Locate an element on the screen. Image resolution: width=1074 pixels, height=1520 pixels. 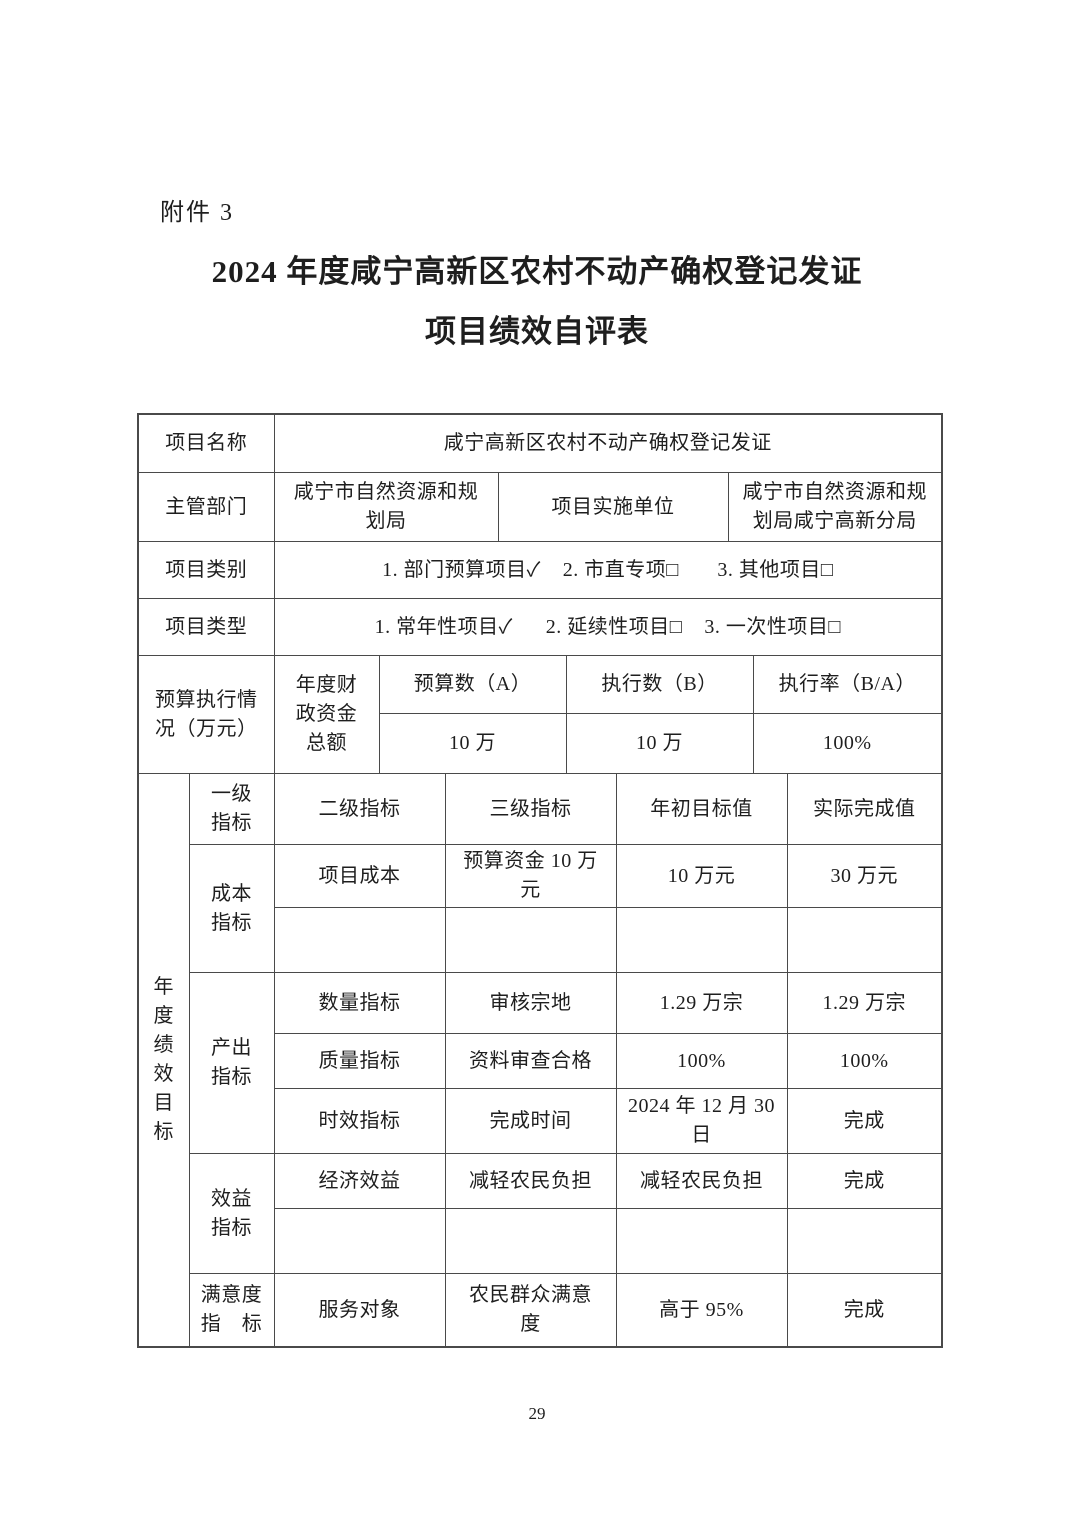
row-output-timeliness: 时效指标 完成时间 2024 年 12 月 30 日 完成 is located at coordinates (540, 1121).